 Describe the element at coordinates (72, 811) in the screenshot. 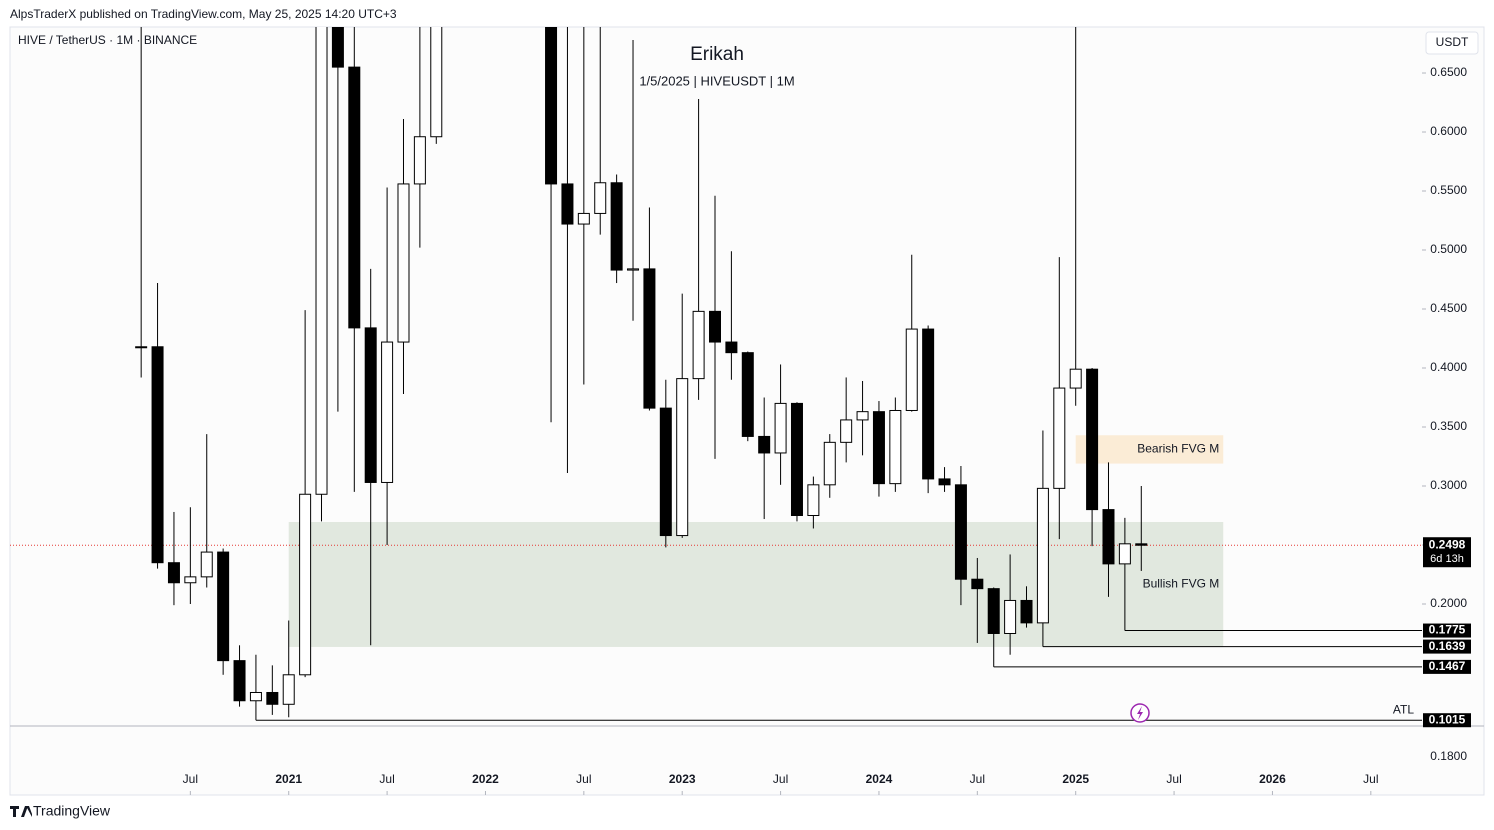

I see `brand-name: TradingView` at that location.